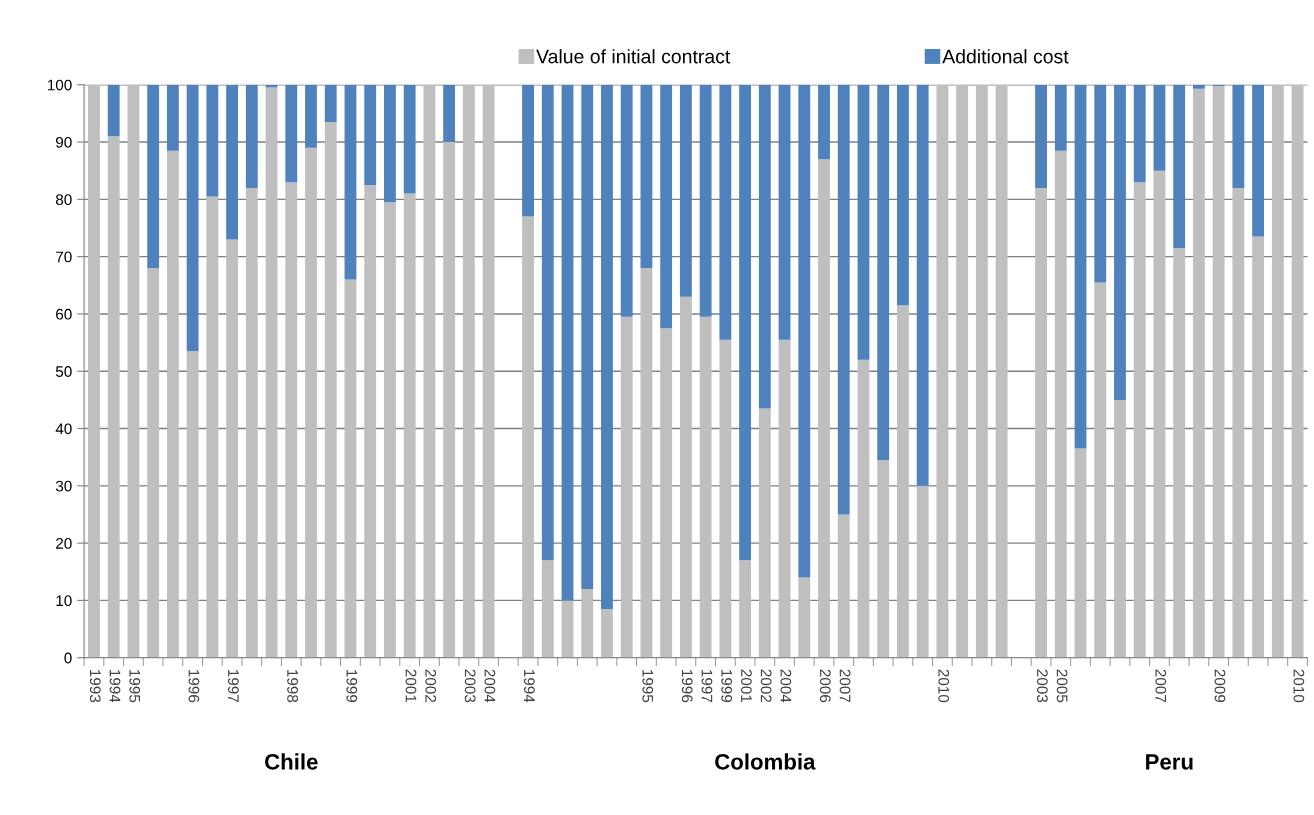 This screenshot has width=1314, height=815. What do you see at coordinates (64, 543) in the screenshot?
I see `y-tick-label: 20` at bounding box center [64, 543].